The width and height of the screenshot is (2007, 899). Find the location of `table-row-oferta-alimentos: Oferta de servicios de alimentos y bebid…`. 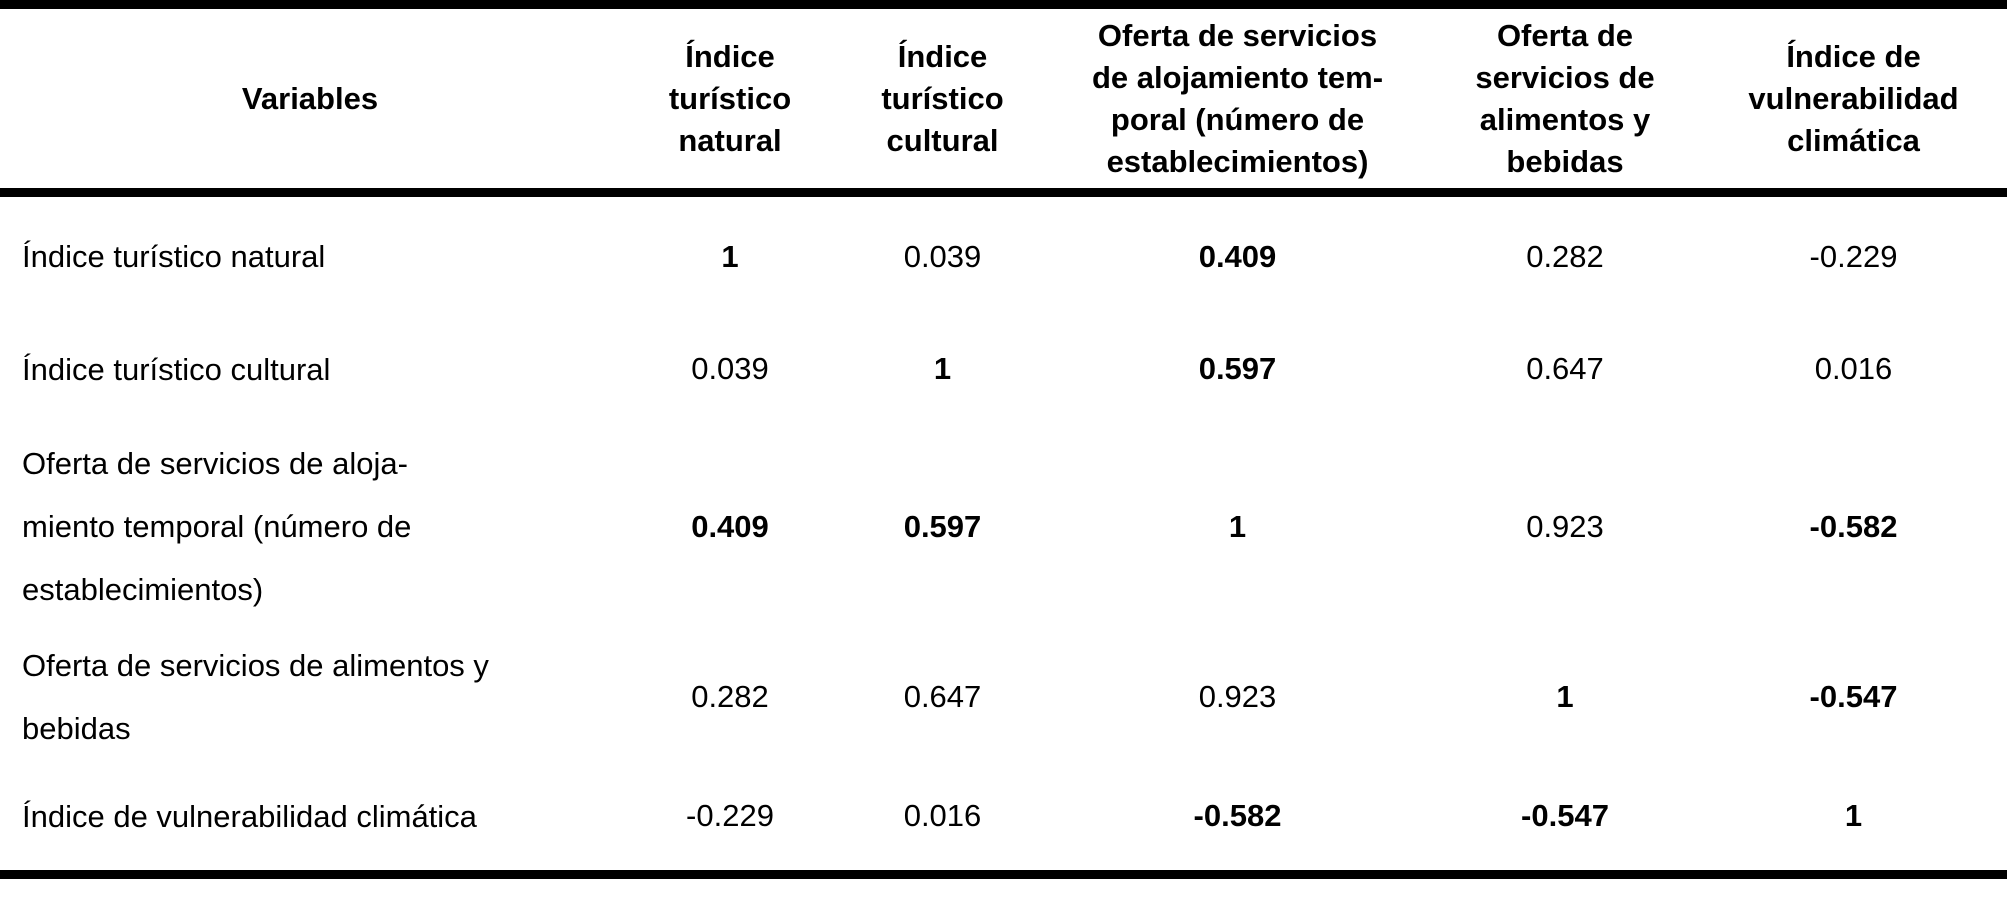

table-row-oferta-alimentos: Oferta de servicios de alimentos y bebid… is located at coordinates (1003, 697).